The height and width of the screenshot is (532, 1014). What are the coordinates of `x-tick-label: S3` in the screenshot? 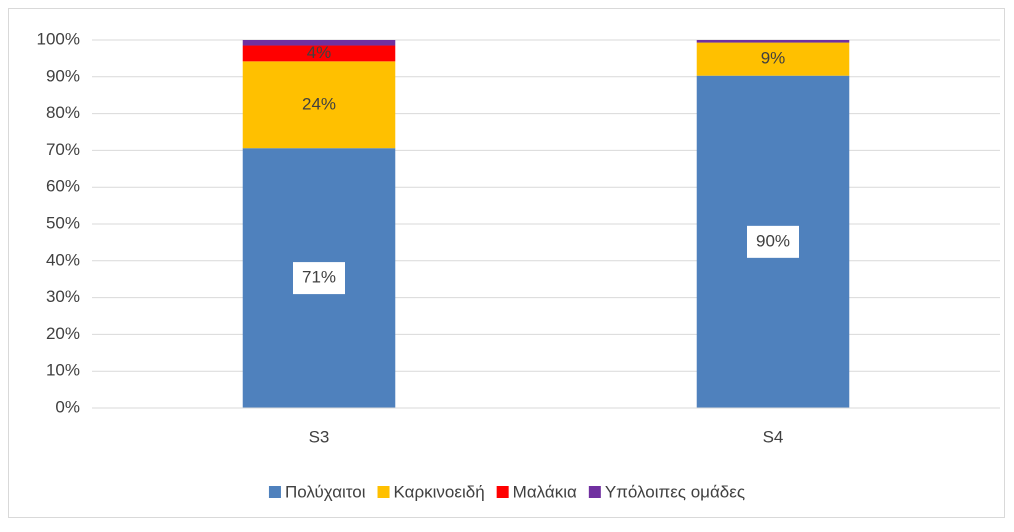 It's located at (319, 436).